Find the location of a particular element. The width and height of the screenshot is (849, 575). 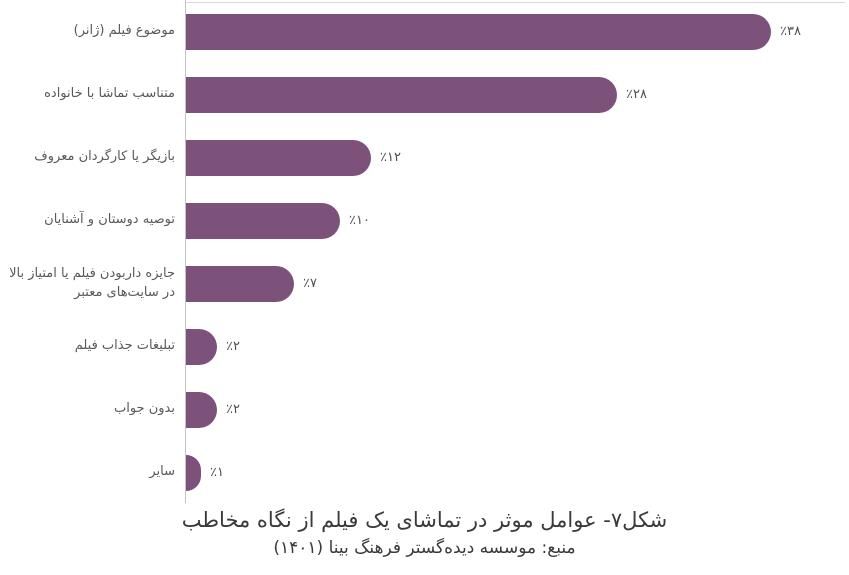

category-label: متناسب تماشا با خانواده is located at coordinates (109, 94).